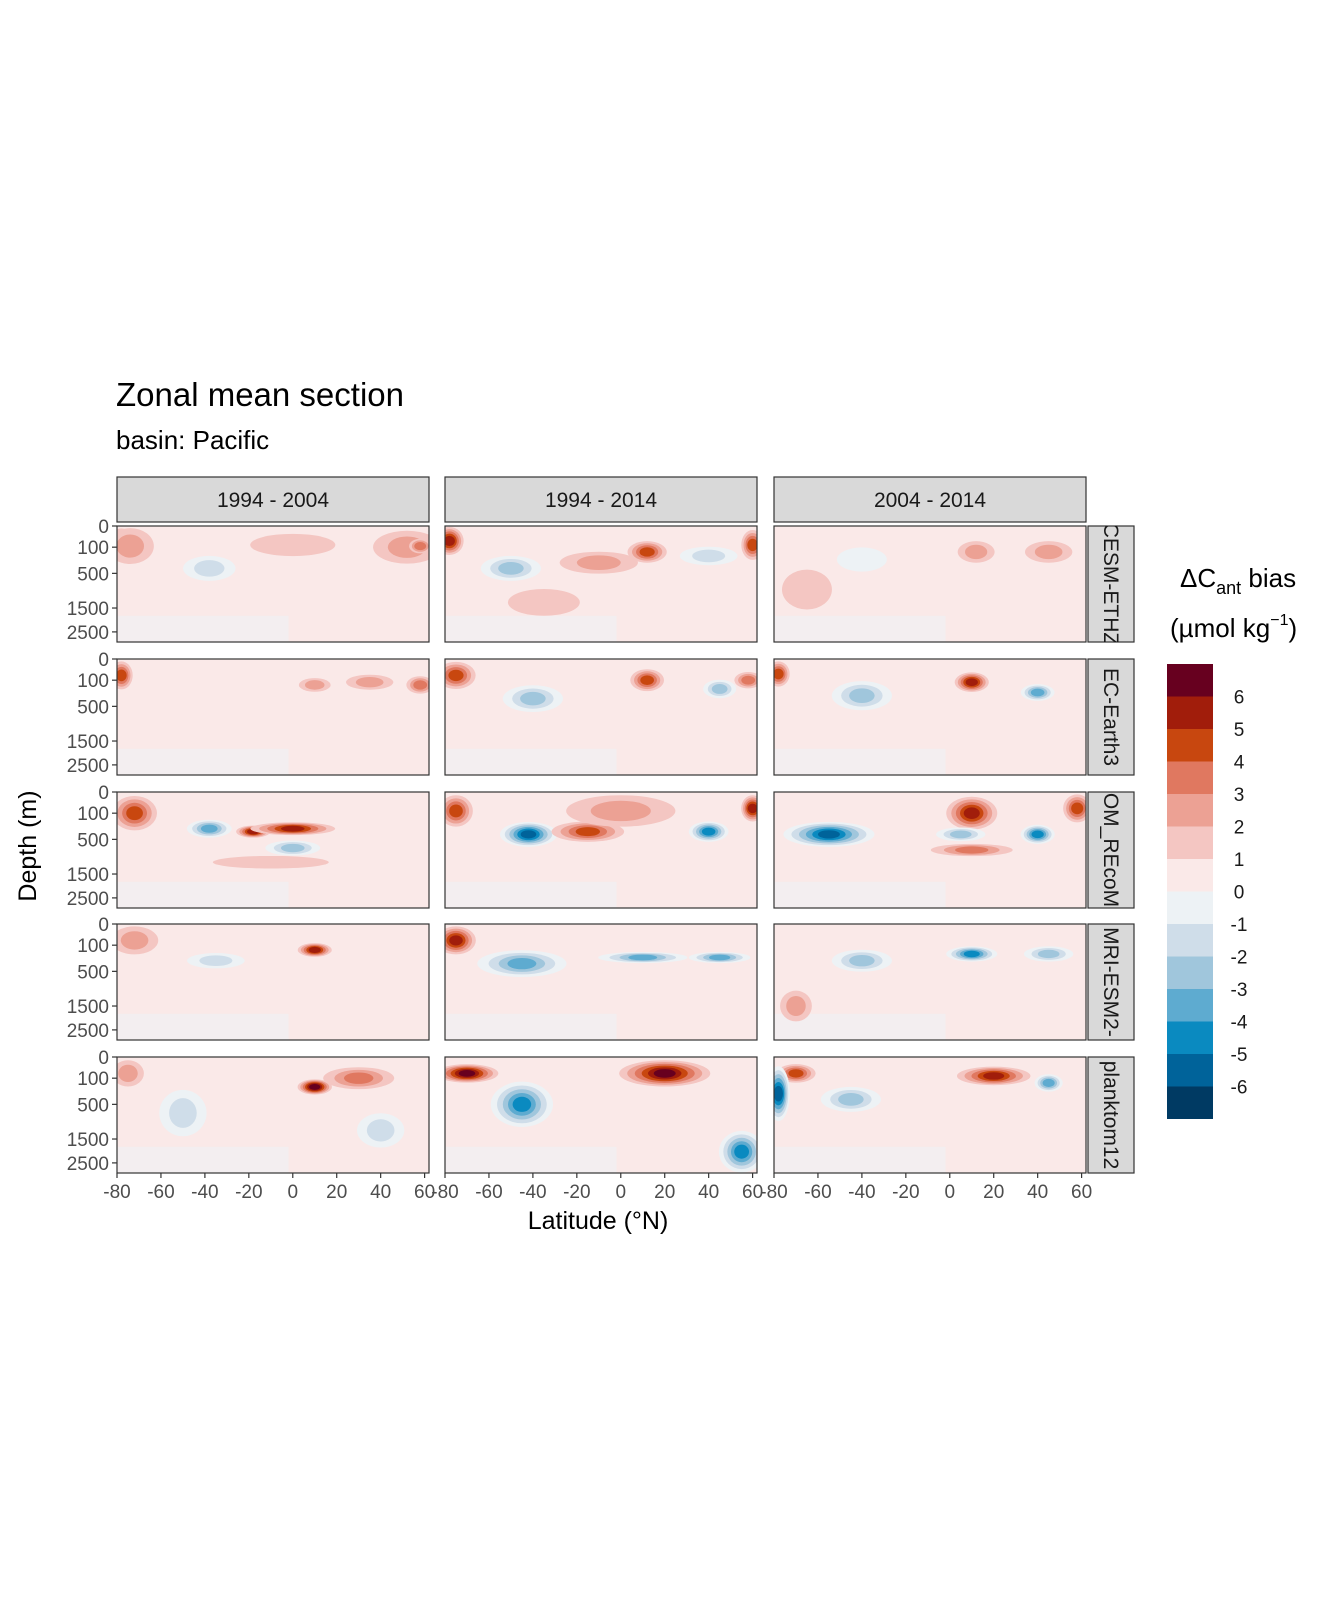 Image resolution: width=1344 pixels, height=1617 pixels. What do you see at coordinates (336, 1192) in the screenshot?
I see `x-tick-label: 20` at bounding box center [336, 1192].